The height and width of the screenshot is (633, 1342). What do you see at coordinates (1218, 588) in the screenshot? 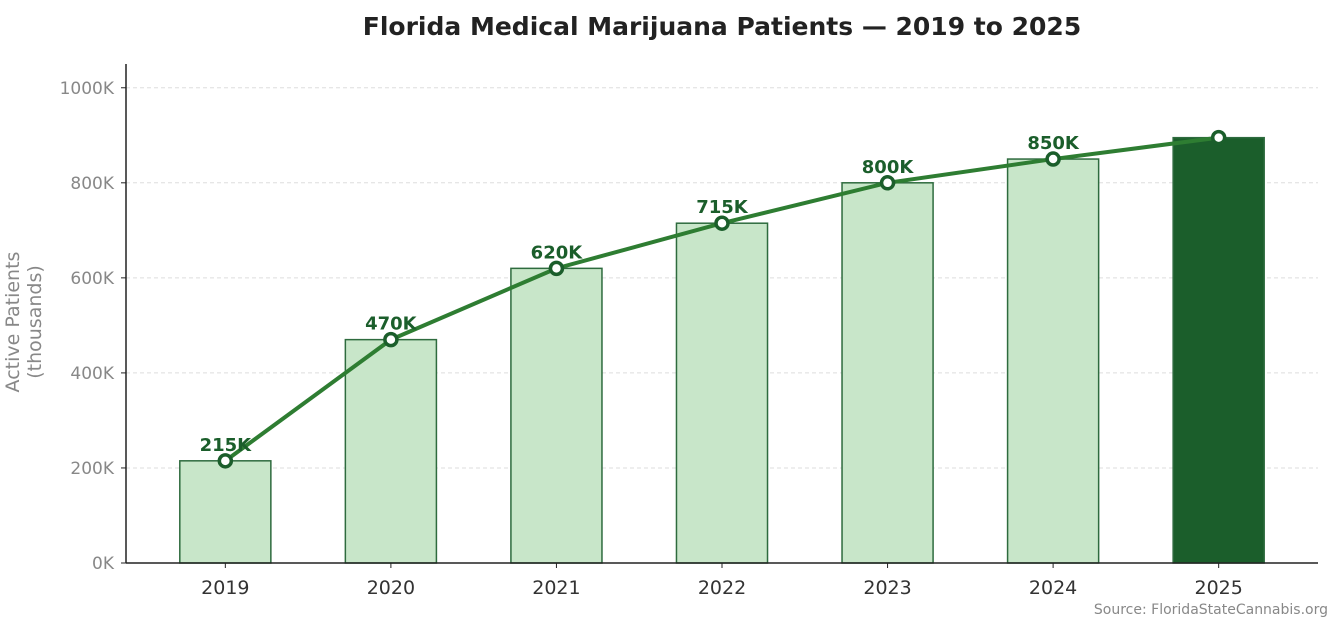
I see `x-tick-label: 2025` at bounding box center [1218, 588].